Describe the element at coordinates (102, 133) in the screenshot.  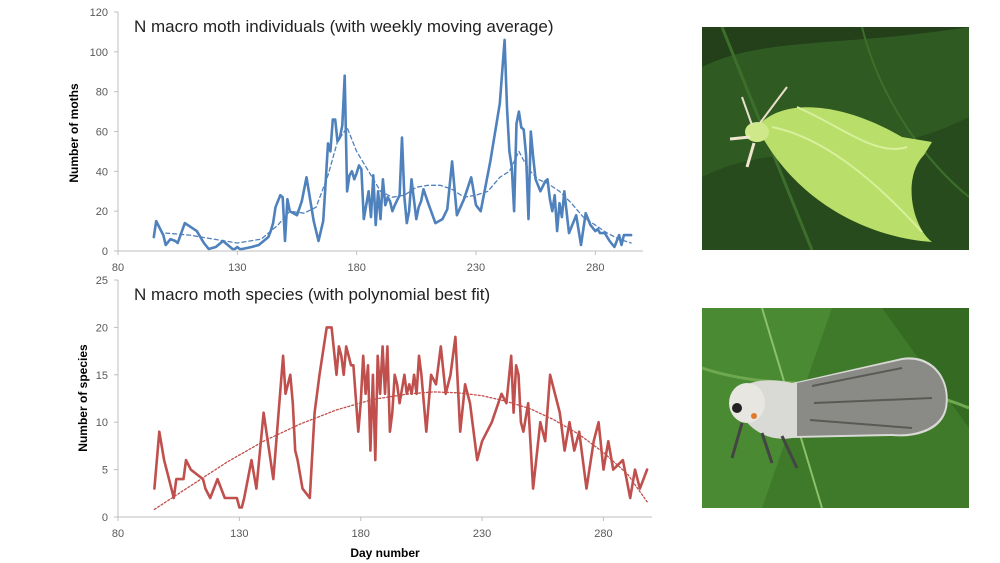
I see `chart-1-y-tick-label: 60` at that location.